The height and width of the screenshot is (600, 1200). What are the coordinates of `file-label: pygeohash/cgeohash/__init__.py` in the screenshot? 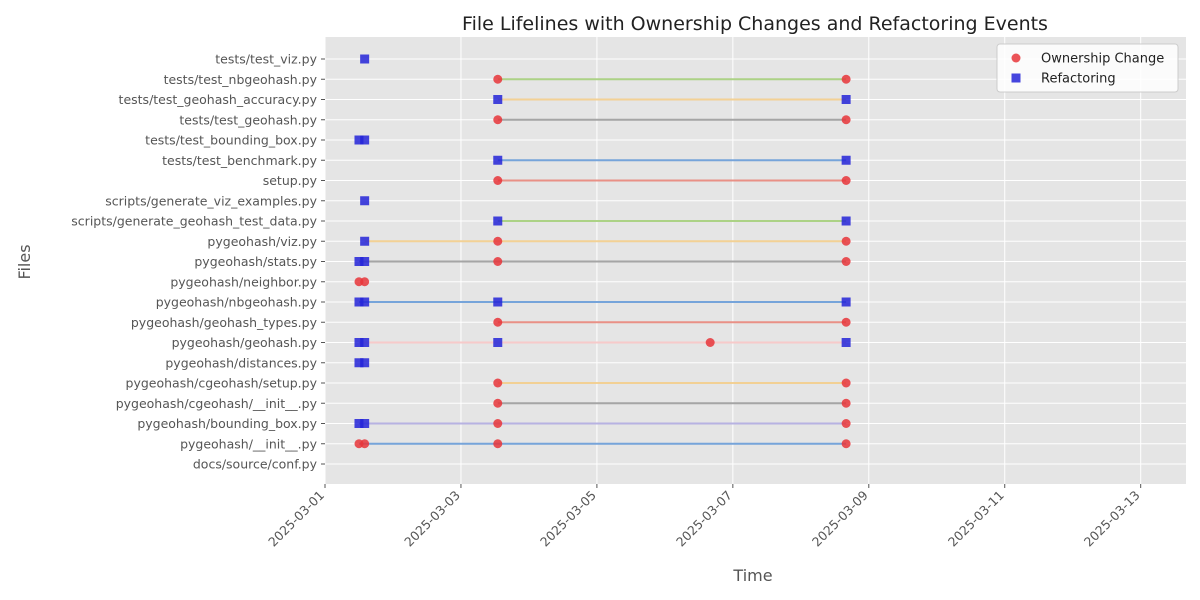 It's located at (217, 403).